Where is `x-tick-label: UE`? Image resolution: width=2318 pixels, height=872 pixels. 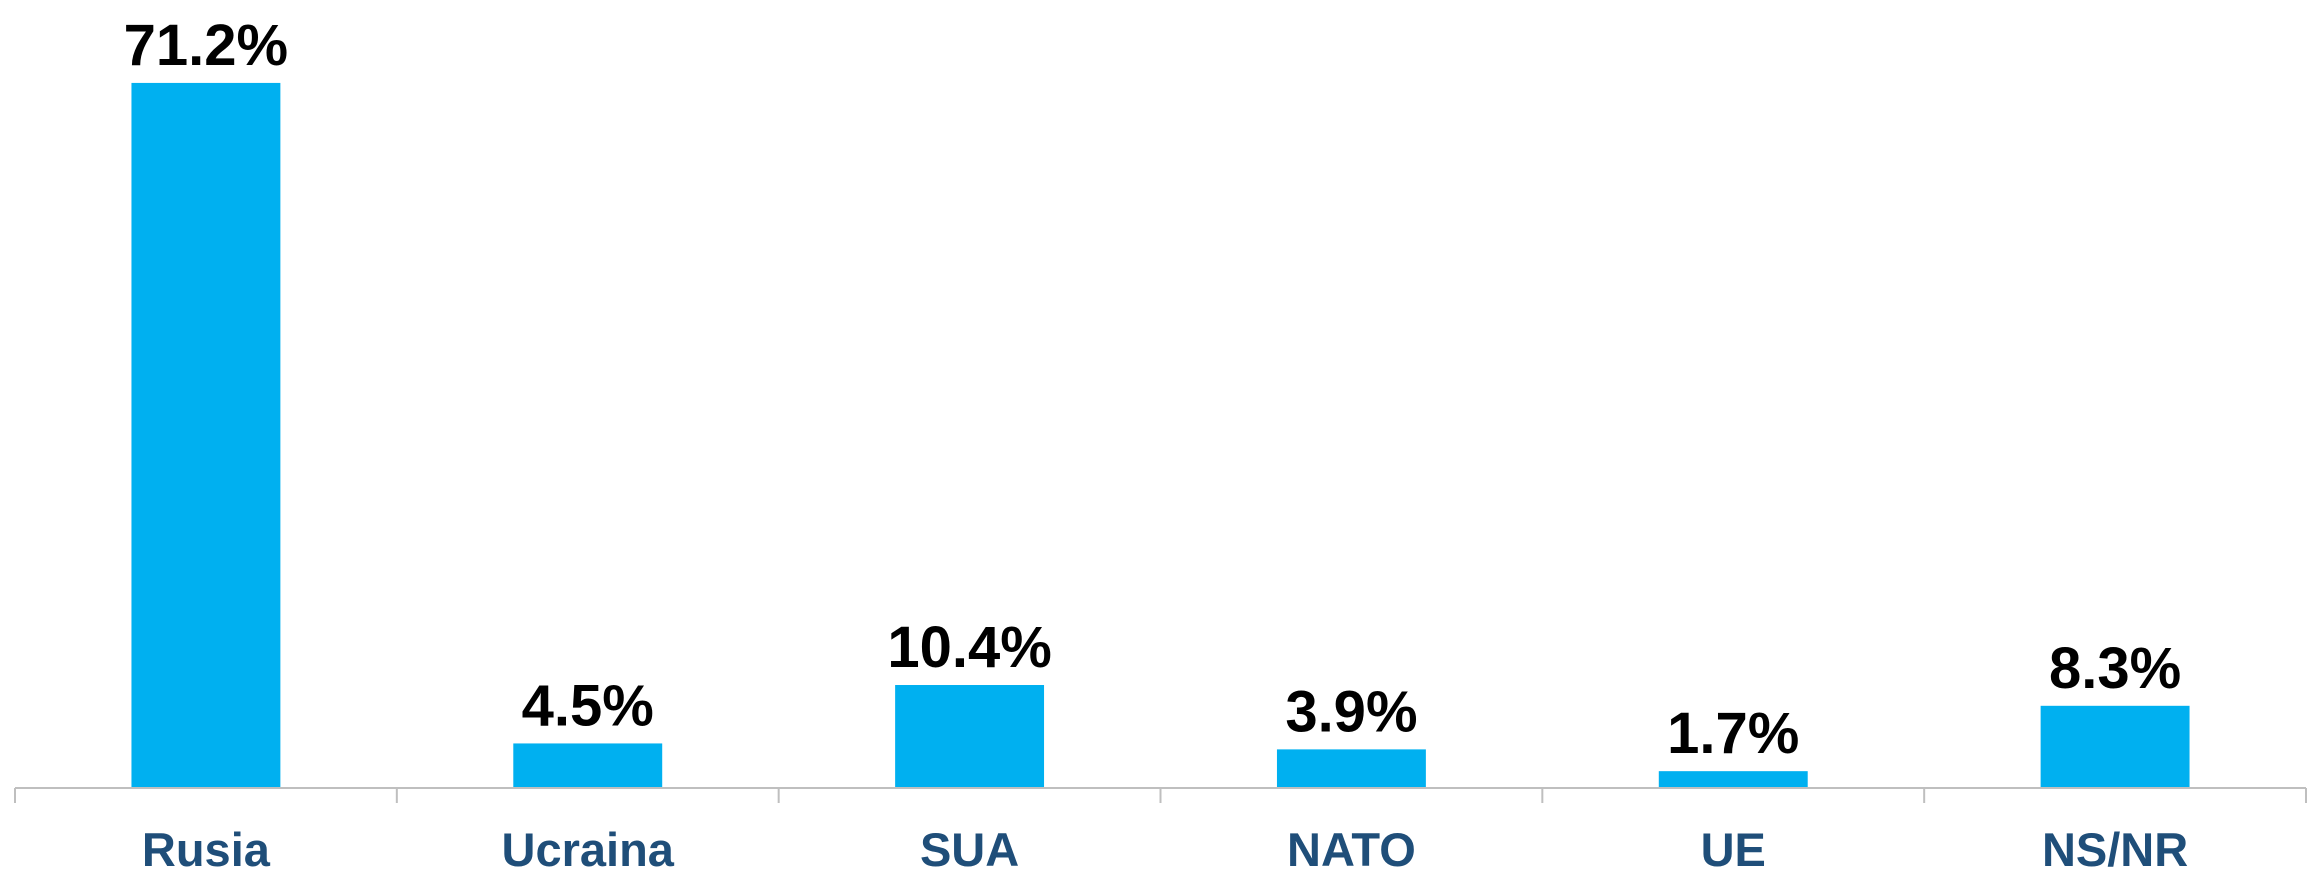 x-tick-label: UE is located at coordinates (1733, 847).